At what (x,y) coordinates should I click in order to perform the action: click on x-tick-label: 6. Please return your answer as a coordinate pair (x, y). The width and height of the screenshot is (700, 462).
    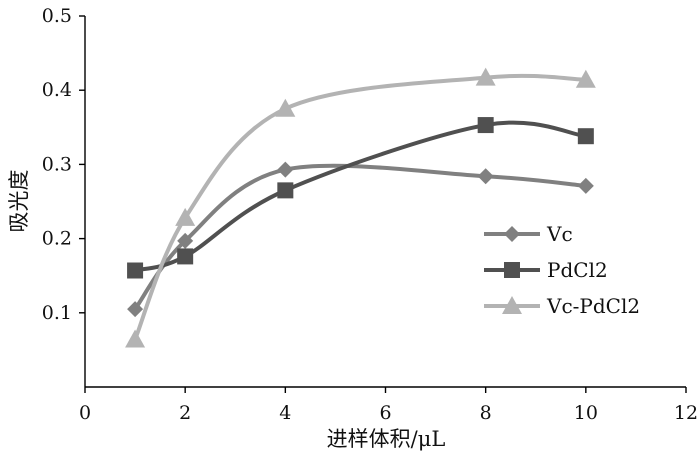
    Looking at the image, I should click on (385, 413).